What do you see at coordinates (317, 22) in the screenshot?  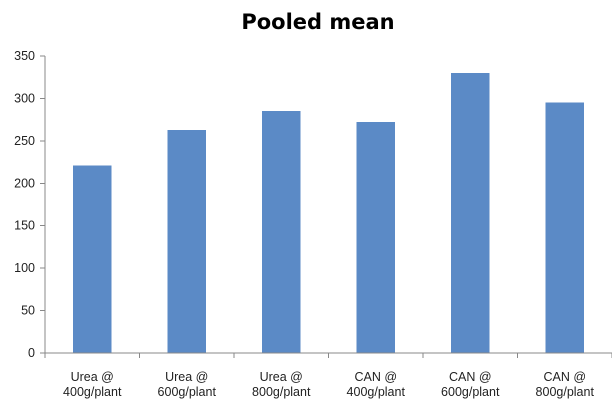 I see `chart-title: Pooled mean` at bounding box center [317, 22].